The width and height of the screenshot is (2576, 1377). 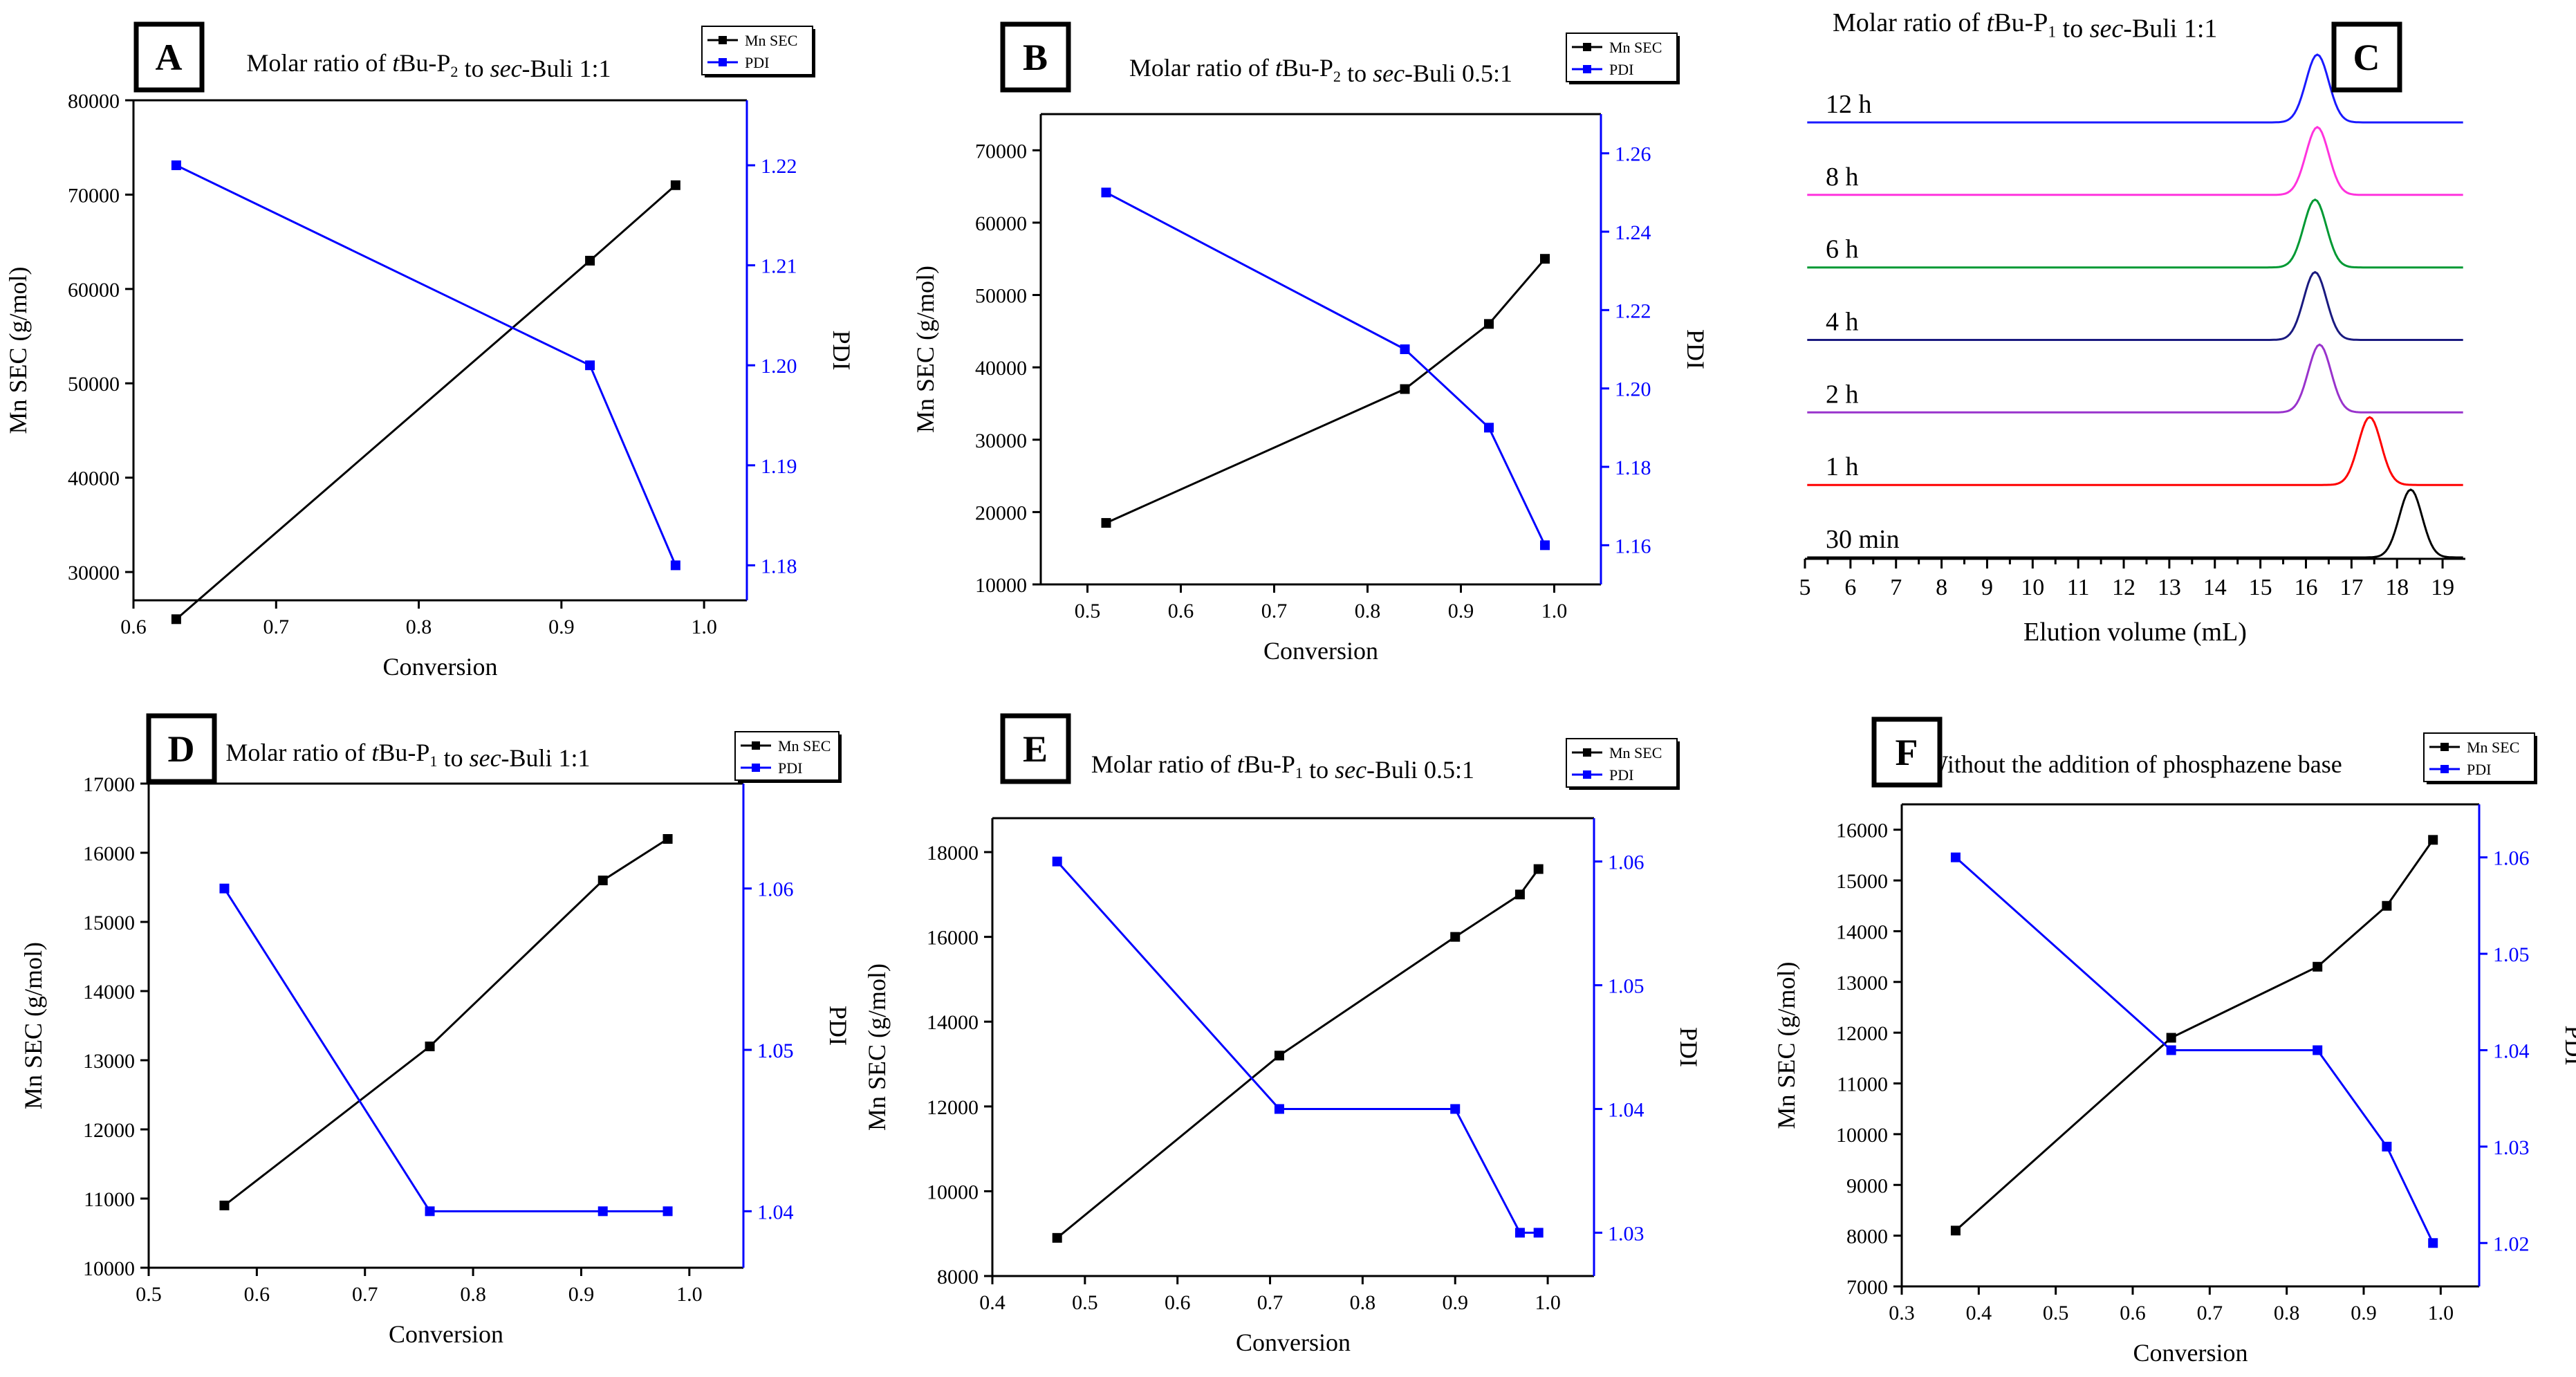 What do you see at coordinates (1843, 394) in the screenshot?
I see `trace-label: 2 h` at bounding box center [1843, 394].